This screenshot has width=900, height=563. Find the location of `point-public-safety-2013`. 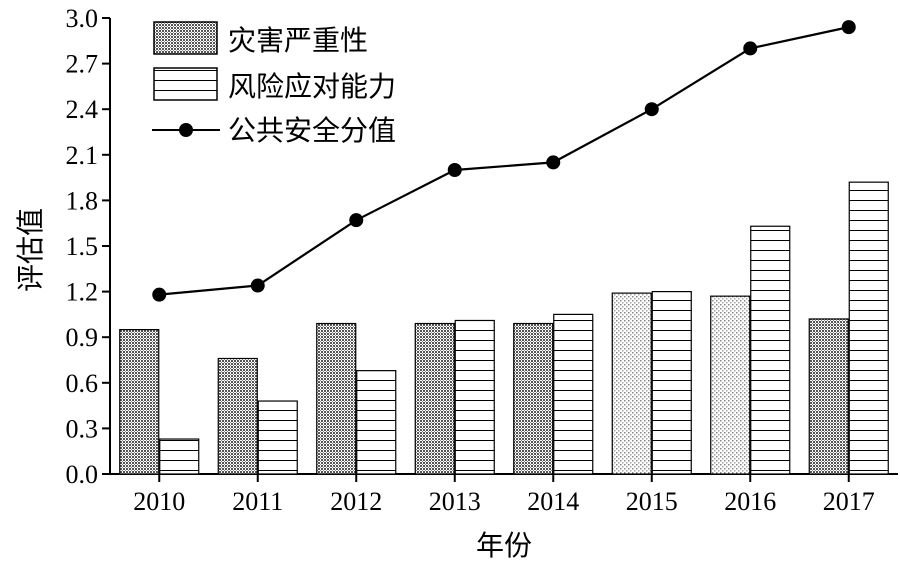

point-public-safety-2013 is located at coordinates (454, 170).